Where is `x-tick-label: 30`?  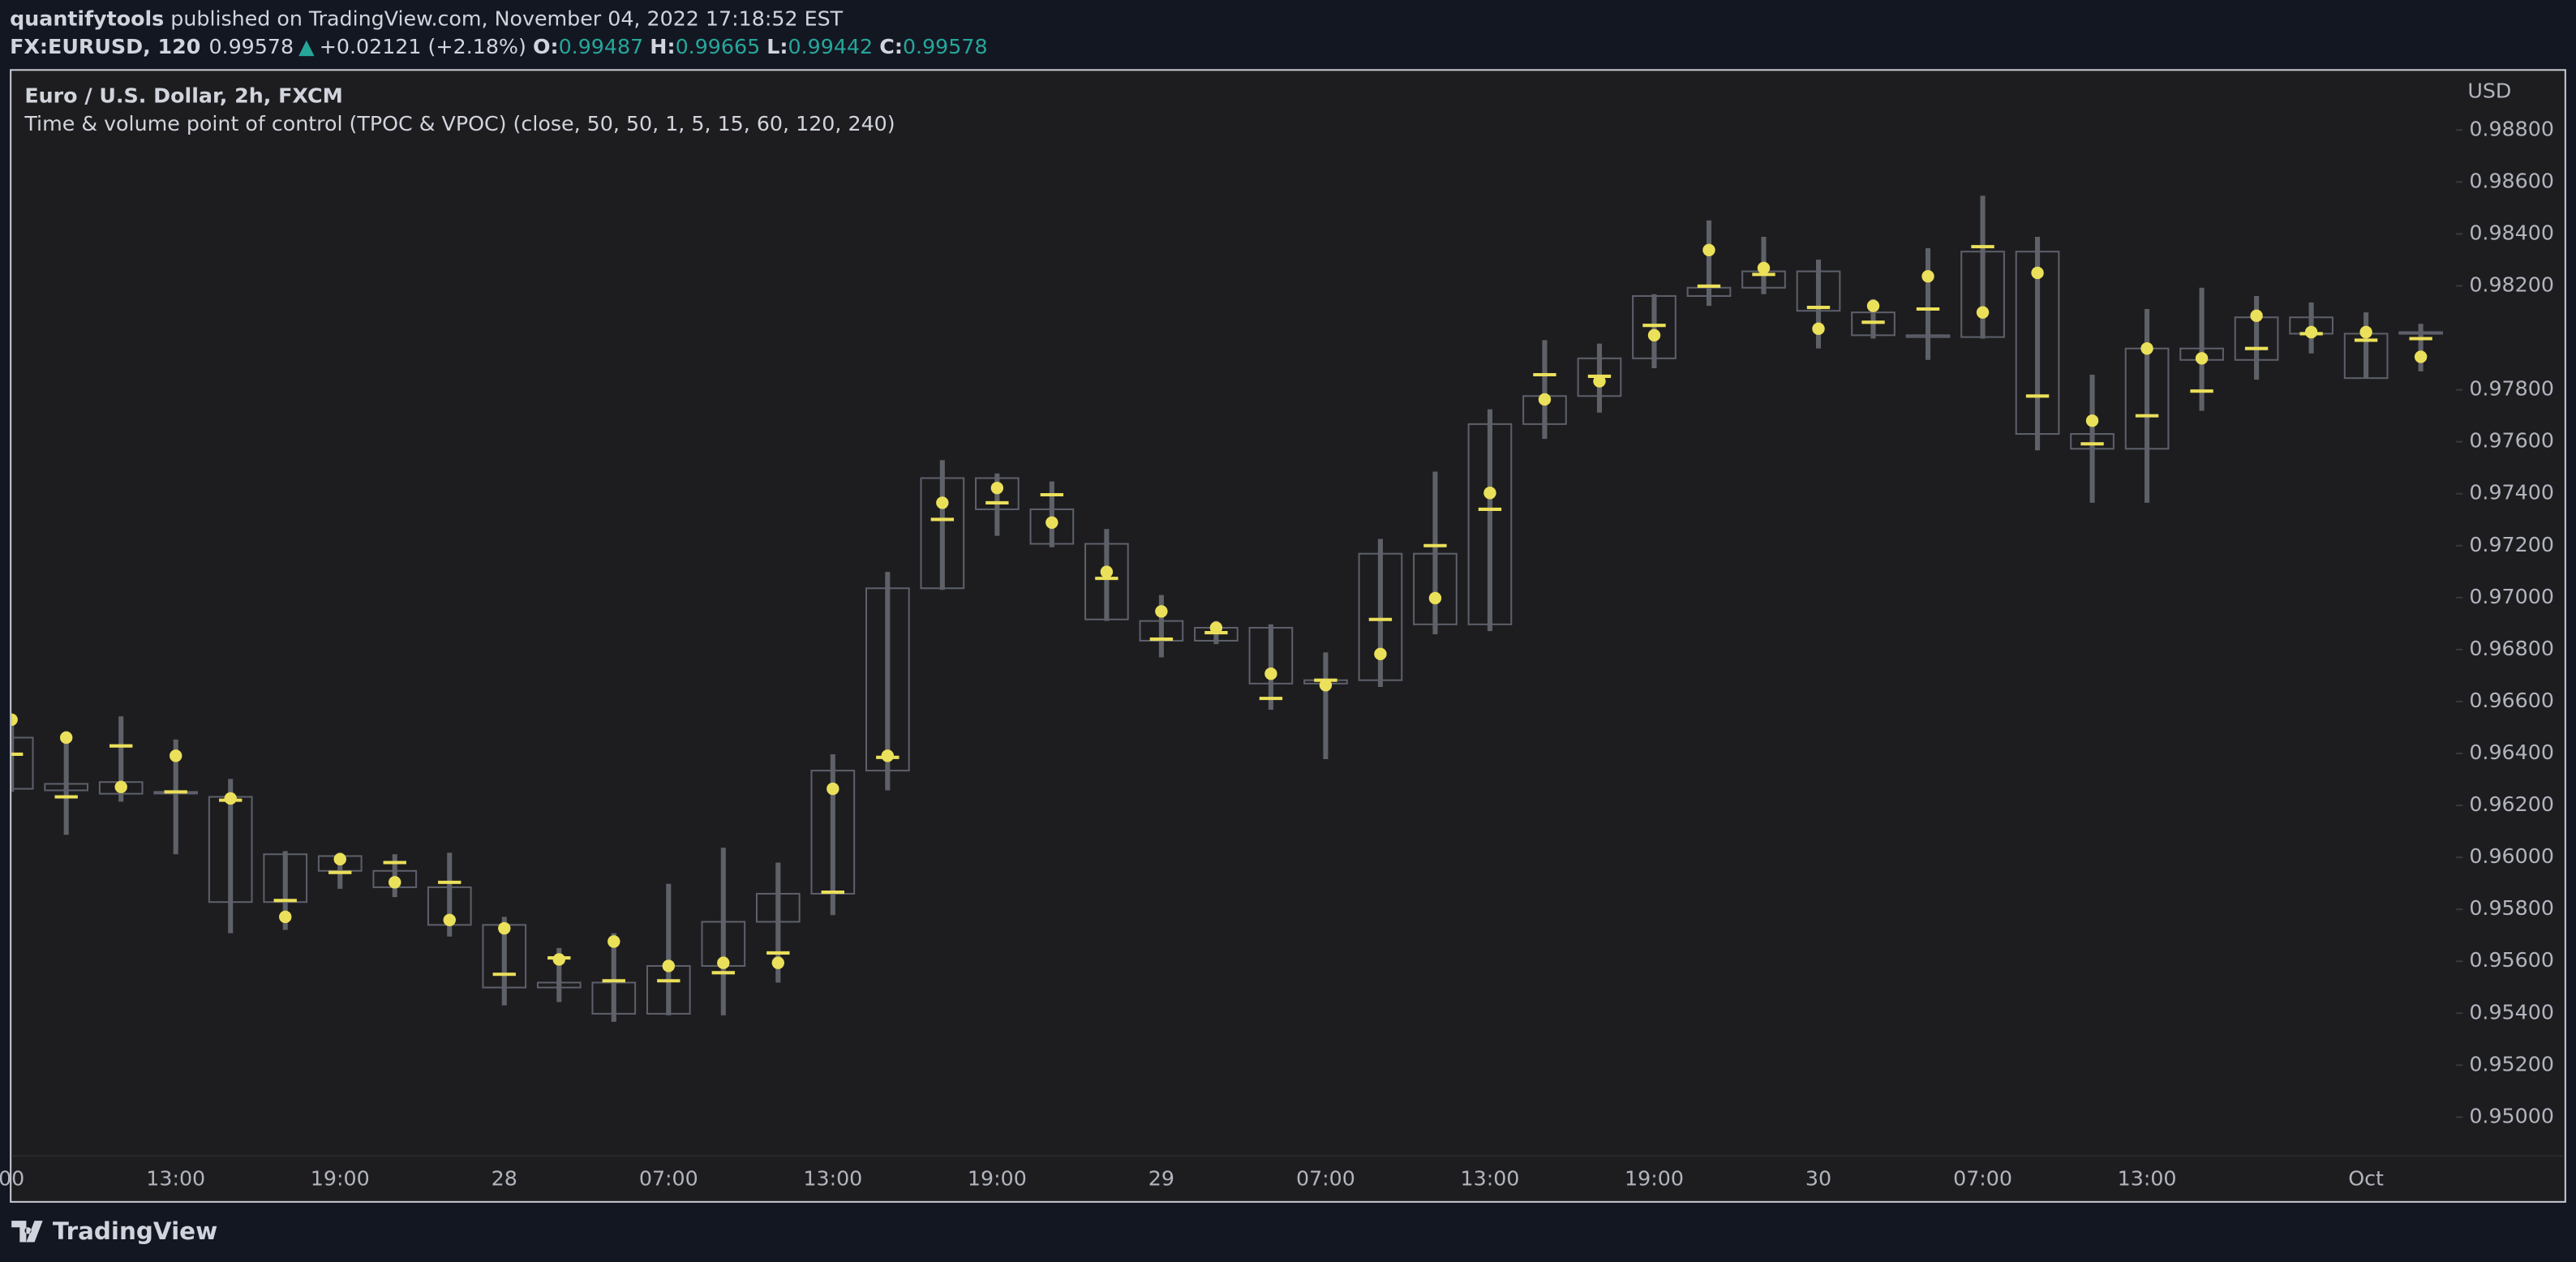 x-tick-label: 30 is located at coordinates (1818, 1179).